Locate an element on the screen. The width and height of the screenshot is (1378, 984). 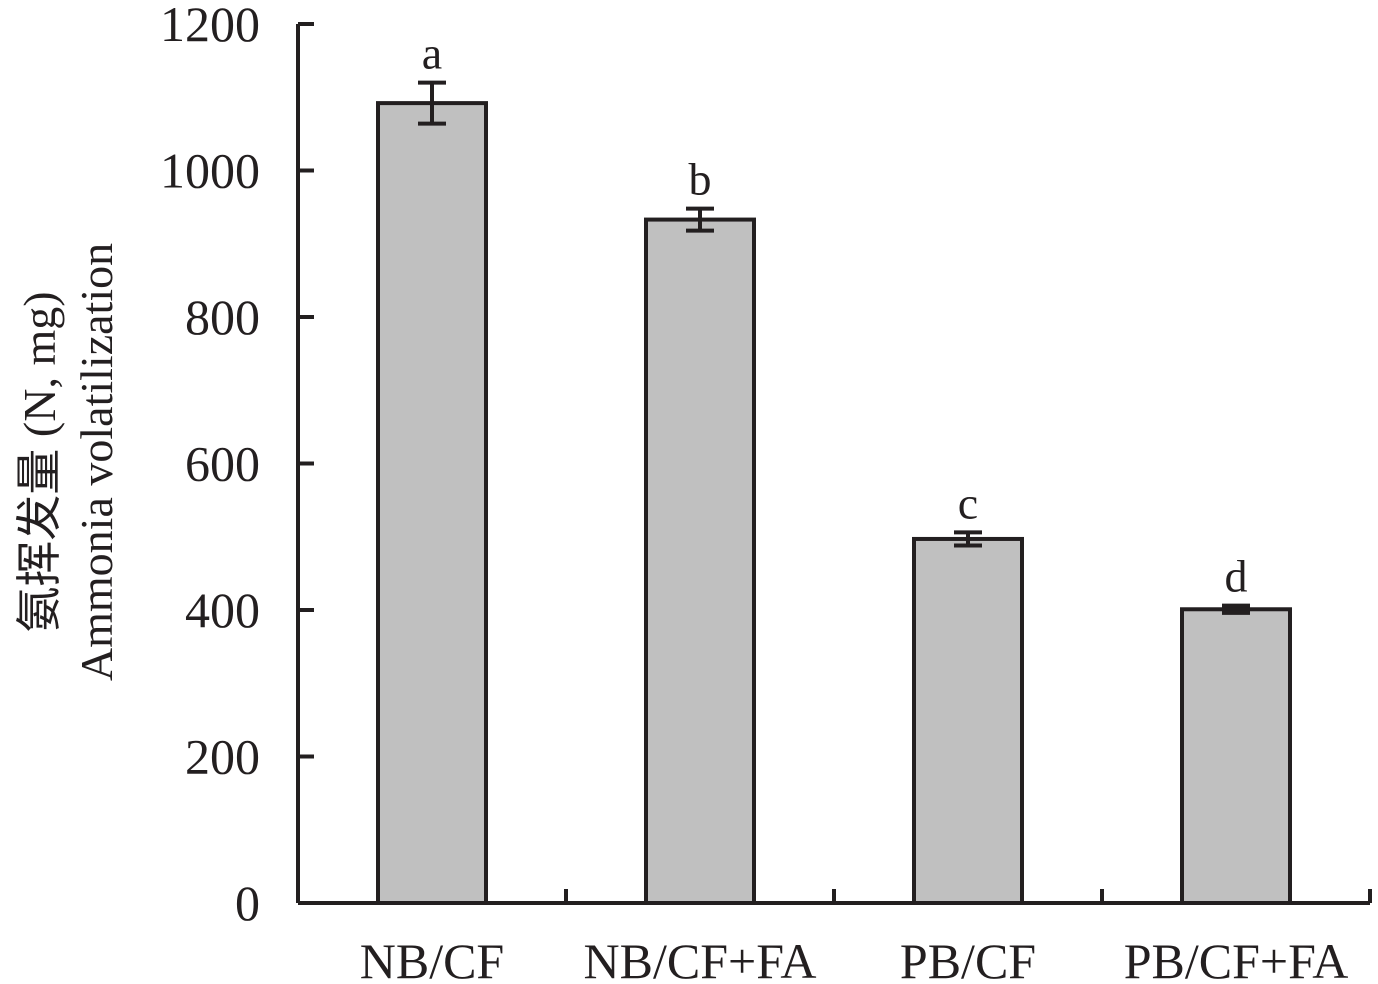
y-axis-ticks: 0 200 400 600 800 1000 1200 is located at coordinates (237, 465).